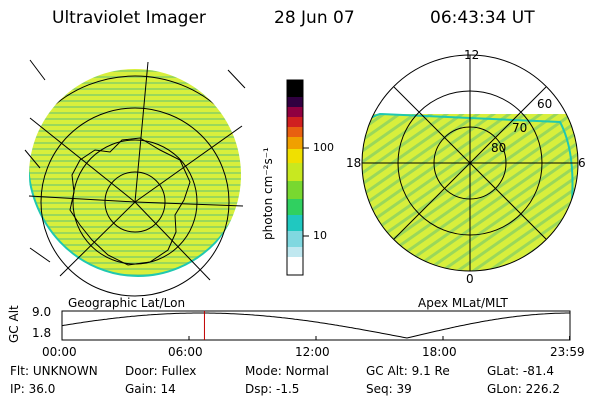 The width and height of the screenshot is (600, 400). Describe the element at coordinates (127, 303) in the screenshot. I see `geographic-panel-label: Geographic Lat/Lon` at that location.